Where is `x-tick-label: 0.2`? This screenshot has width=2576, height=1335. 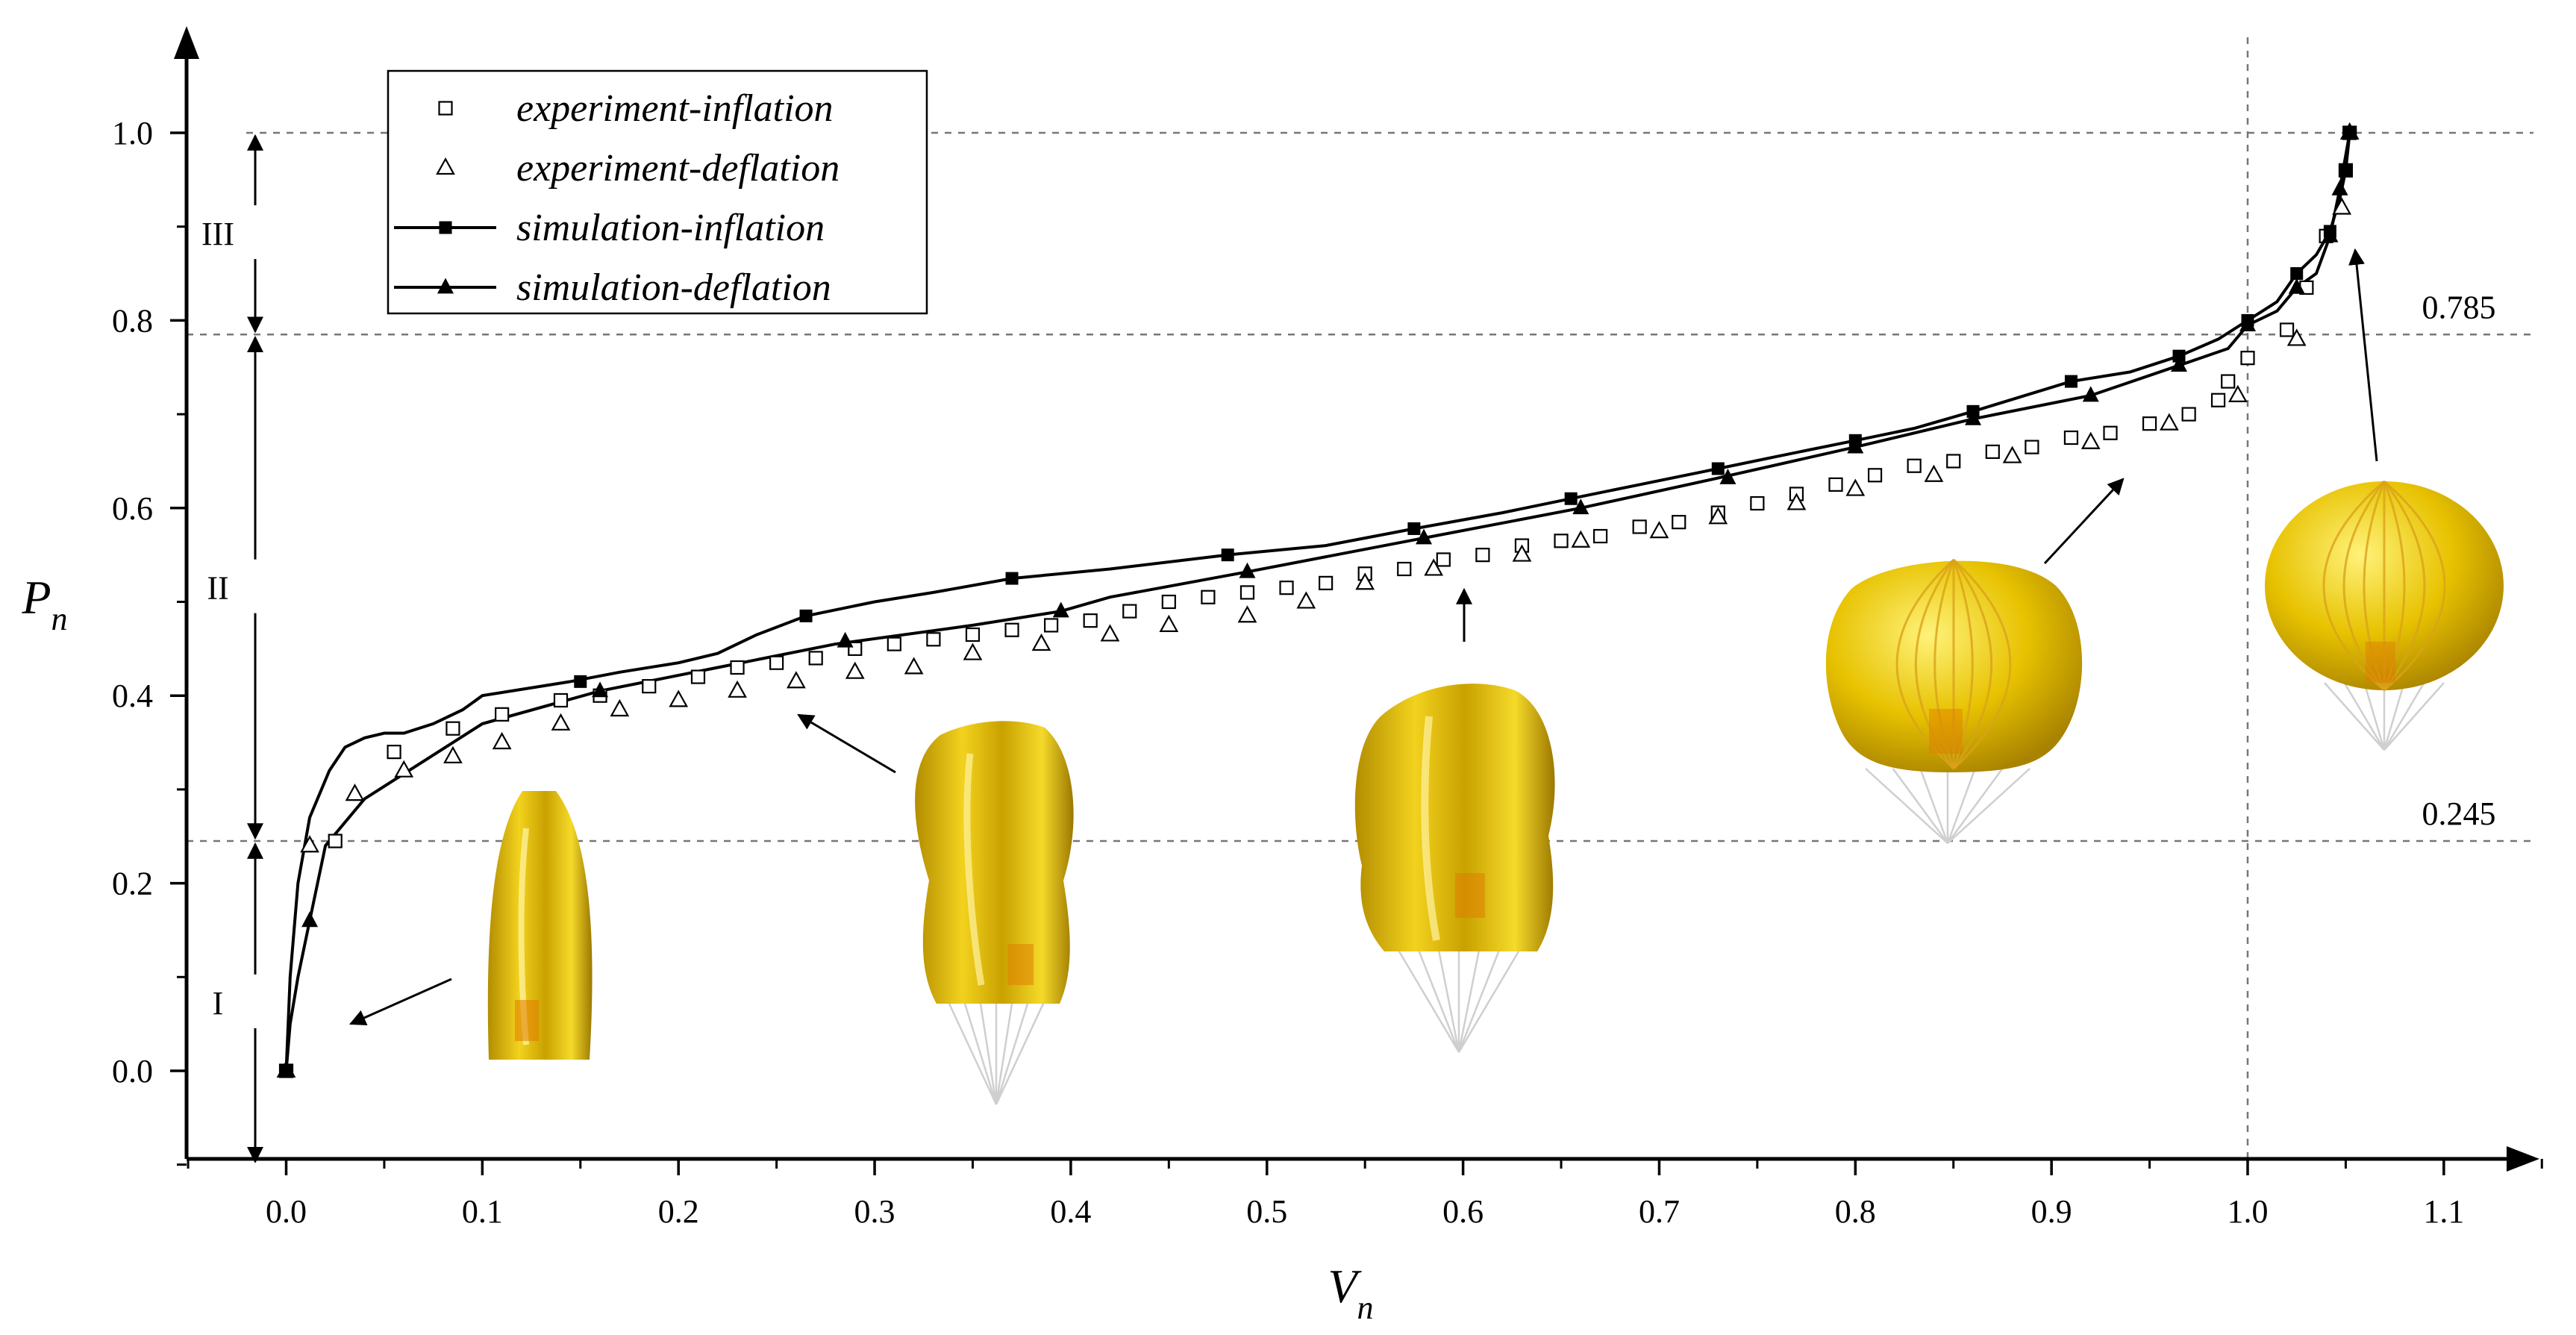
x-tick-label: 0.2 is located at coordinates (678, 1211).